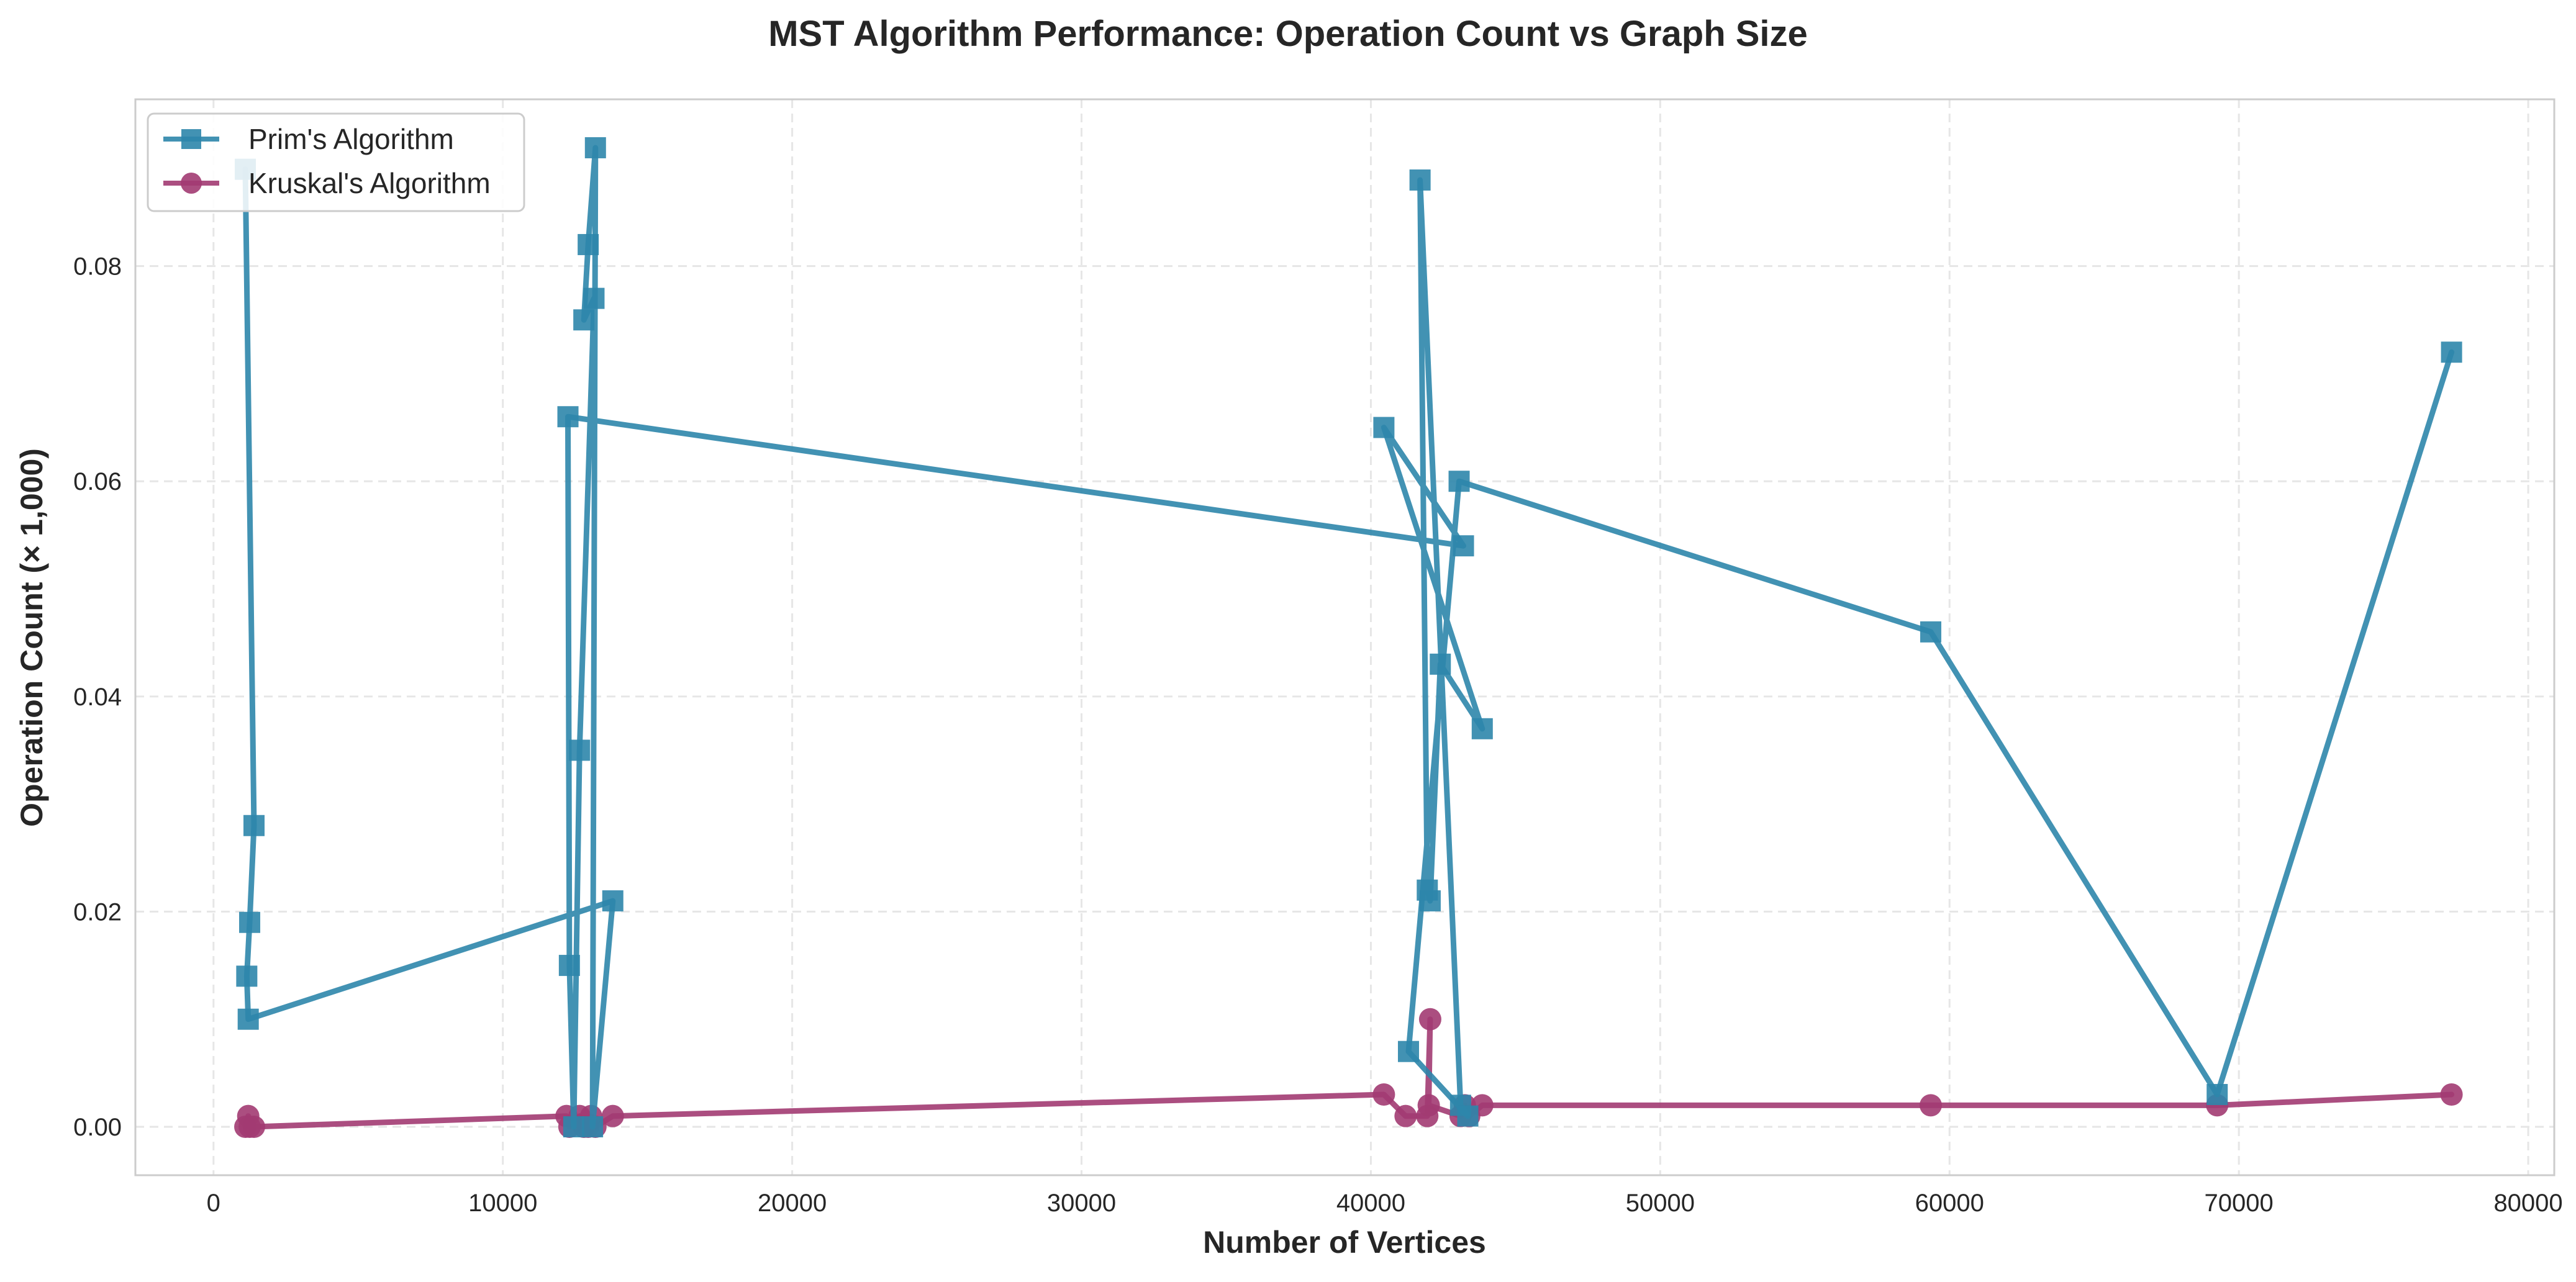 The height and width of the screenshot is (1282, 2576). What do you see at coordinates (1370, 1203) in the screenshot?
I see `x-tick-label: 40000` at bounding box center [1370, 1203].